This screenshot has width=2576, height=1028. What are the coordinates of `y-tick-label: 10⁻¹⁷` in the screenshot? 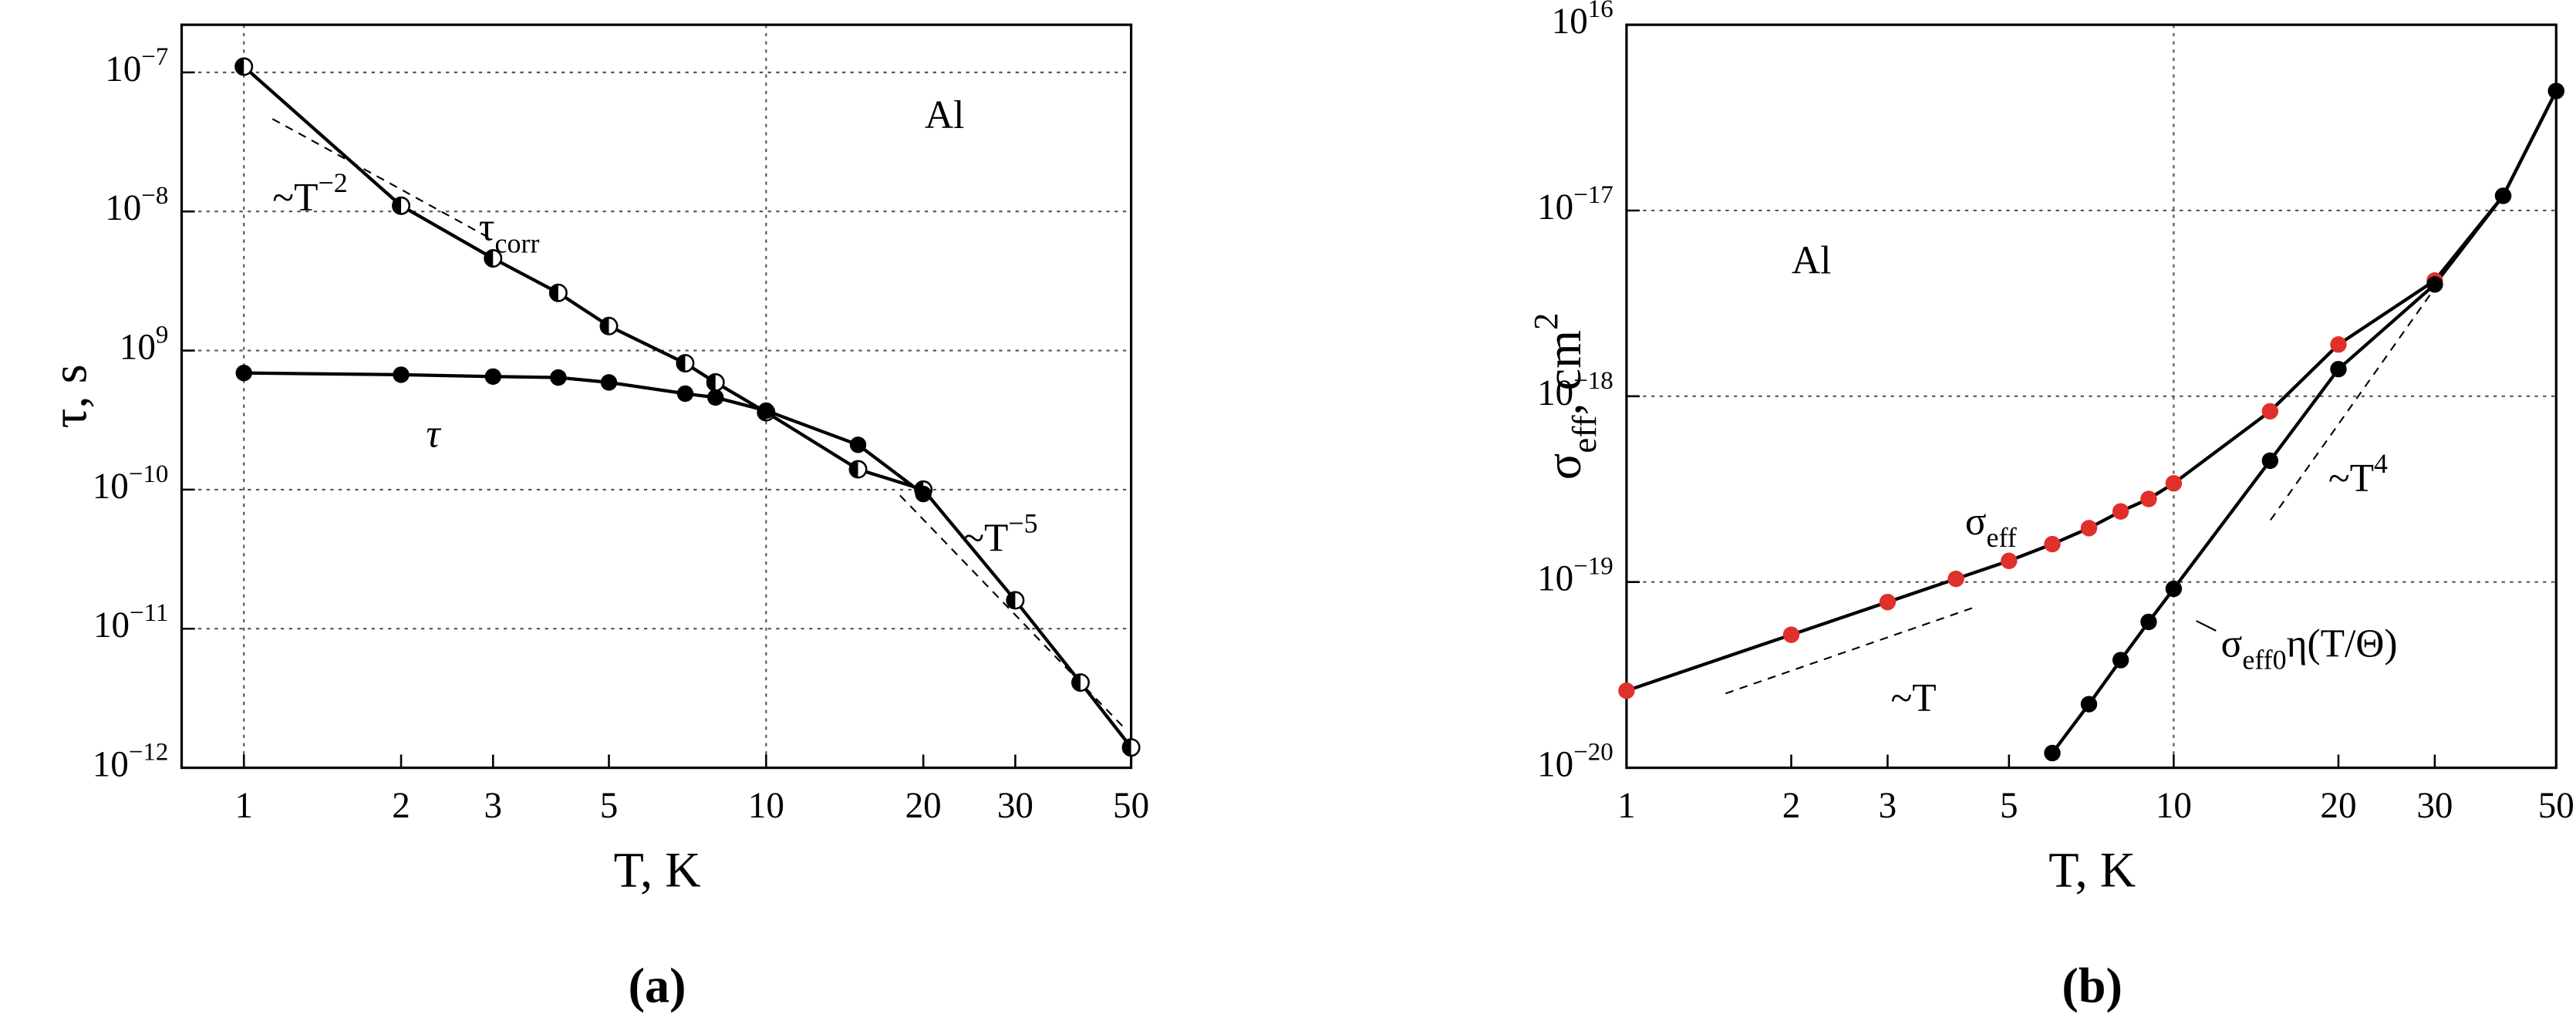 It's located at (1575, 204).